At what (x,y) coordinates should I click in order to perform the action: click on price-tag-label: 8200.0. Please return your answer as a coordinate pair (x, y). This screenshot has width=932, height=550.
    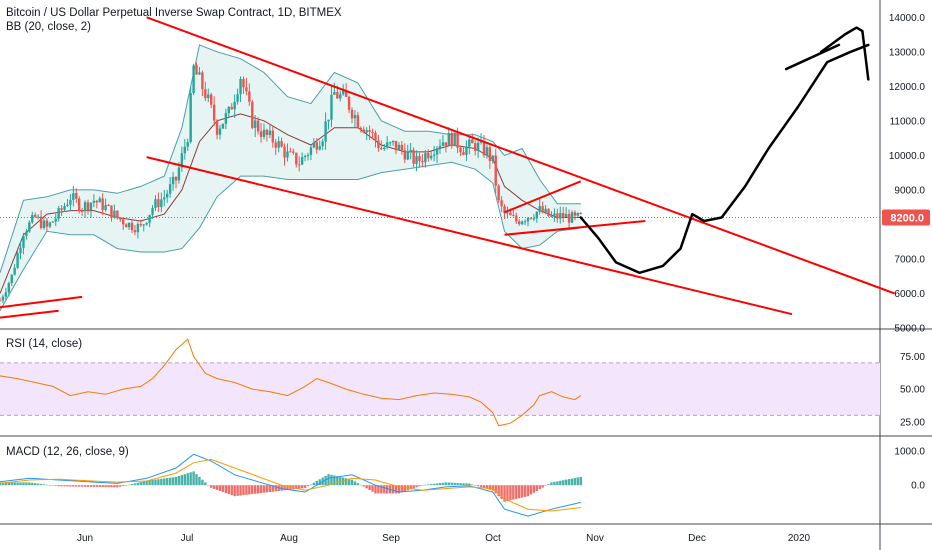
    Looking at the image, I should click on (907, 219).